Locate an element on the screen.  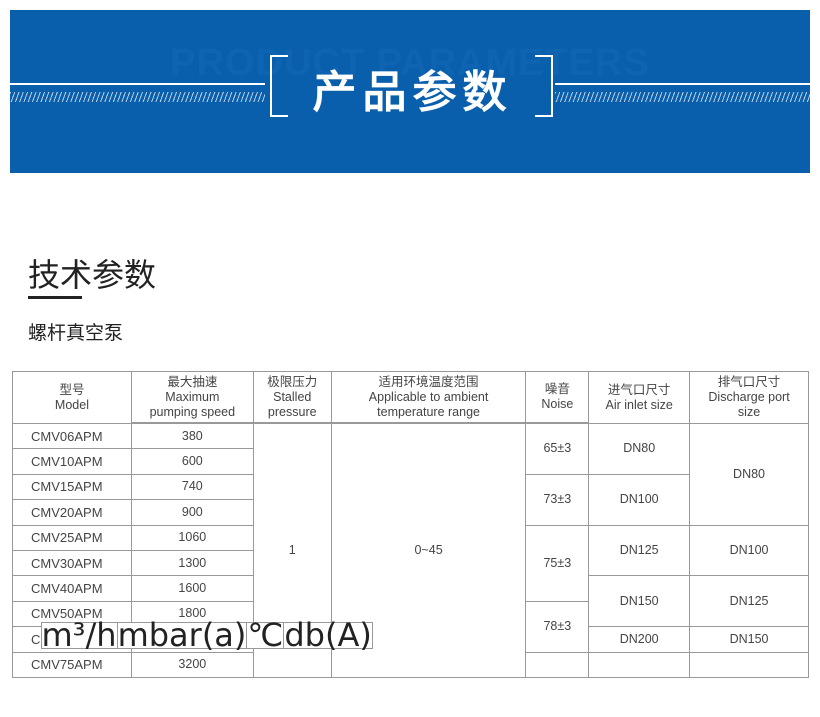
cell-speed: 3200 is located at coordinates (192, 664).